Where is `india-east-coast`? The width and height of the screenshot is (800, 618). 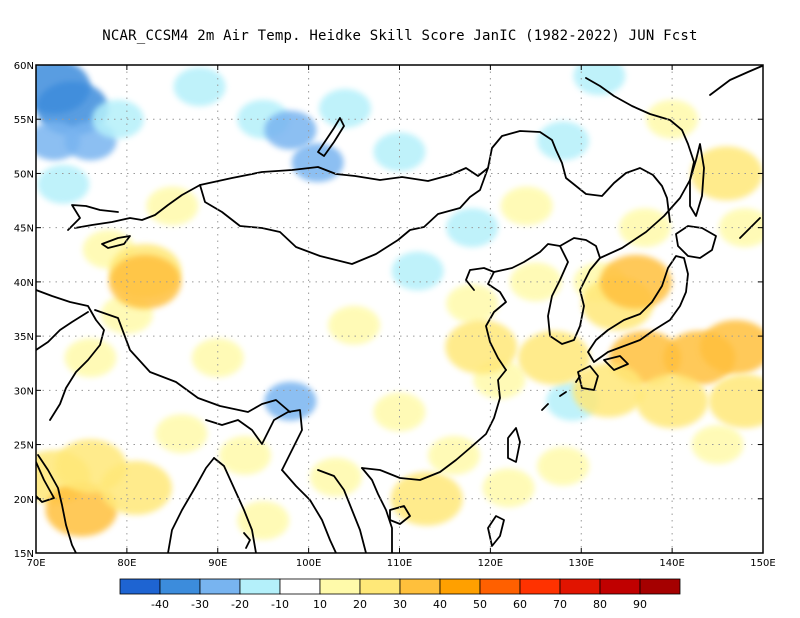 india-east-coast is located at coordinates (191, 505).